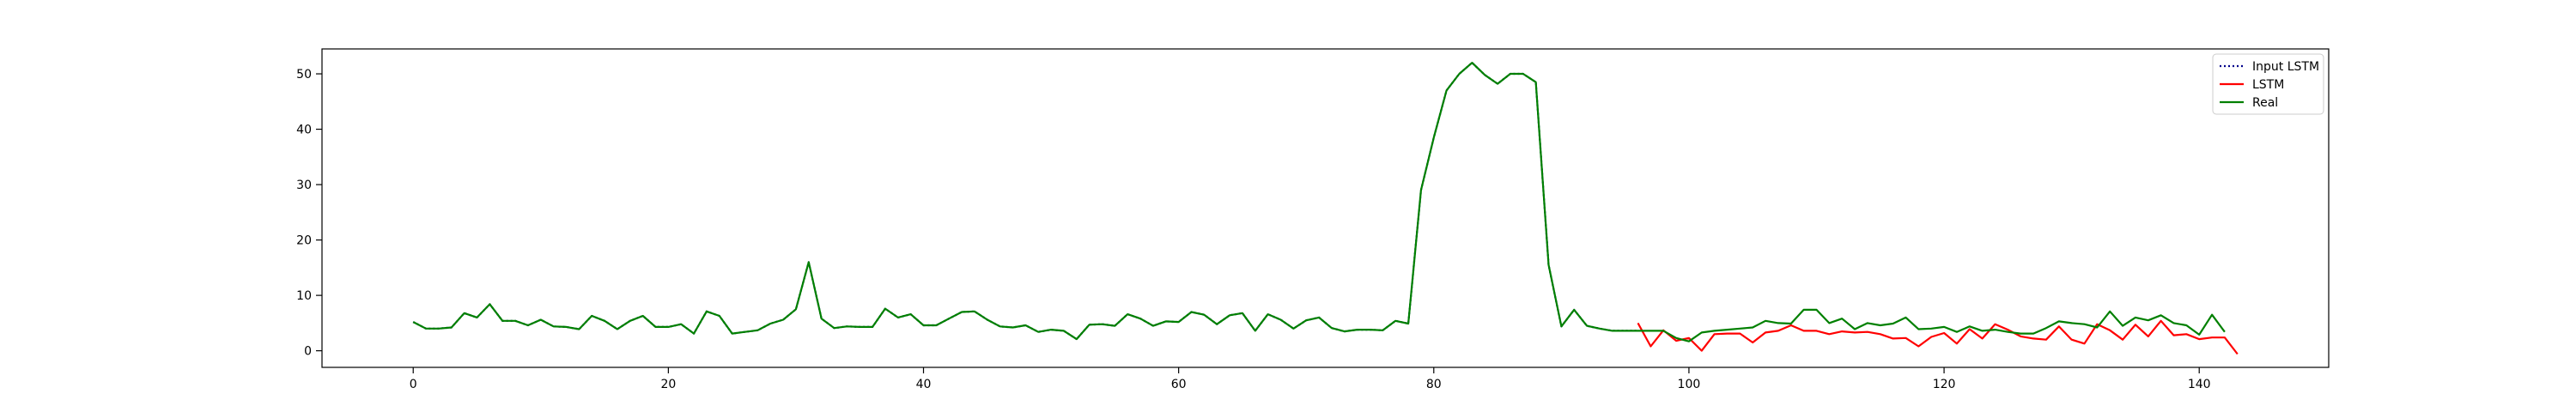  Describe the element at coordinates (308, 352) in the screenshot. I see `y-tick-label: 0` at that location.